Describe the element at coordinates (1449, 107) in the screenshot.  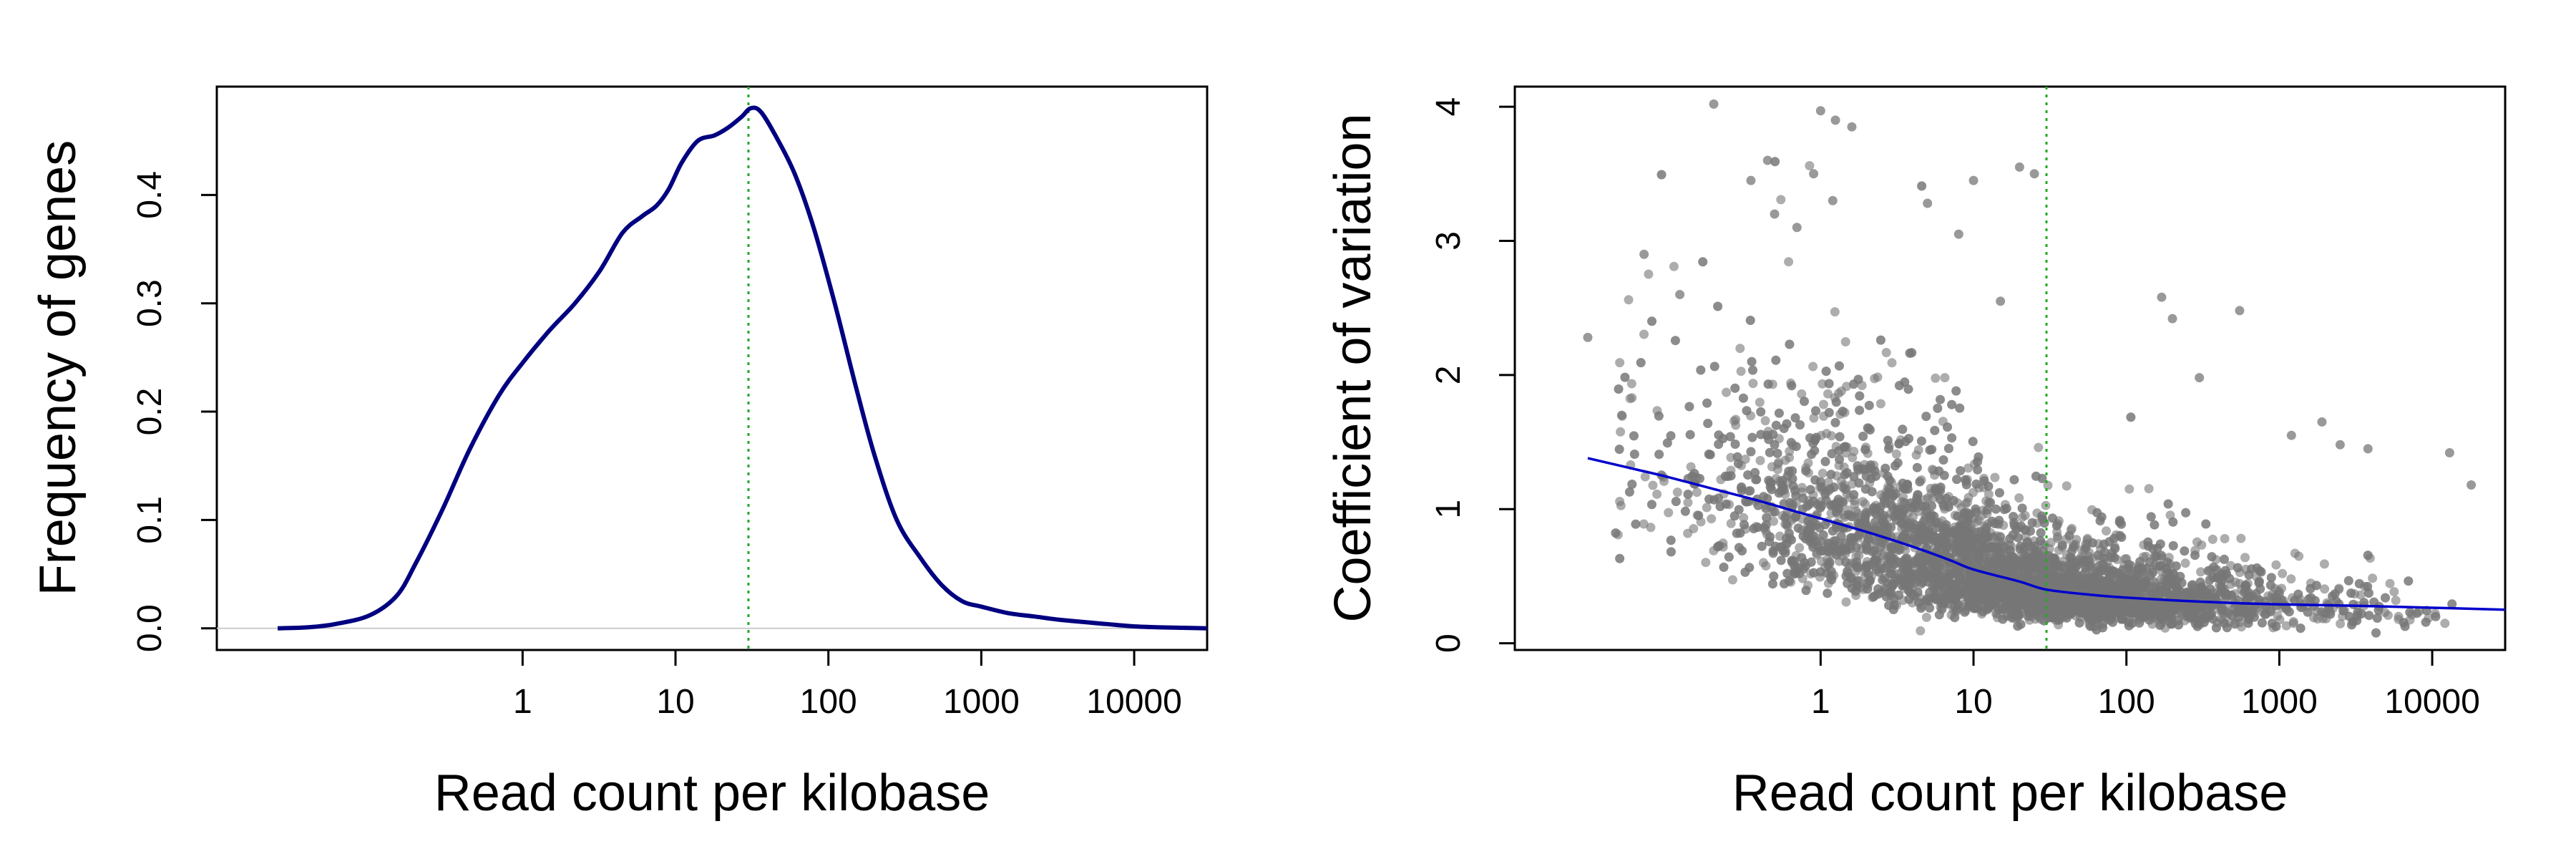
I see `cv-y-tick-label: 4` at that location.